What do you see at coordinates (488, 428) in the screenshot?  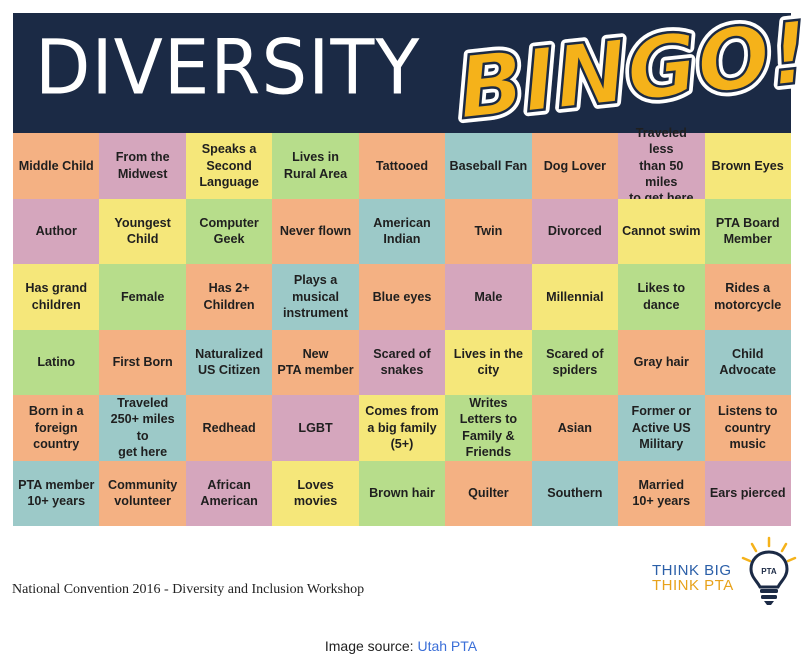 I see `bingo-cell: Writes Letters to Family & Friends` at bounding box center [488, 428].